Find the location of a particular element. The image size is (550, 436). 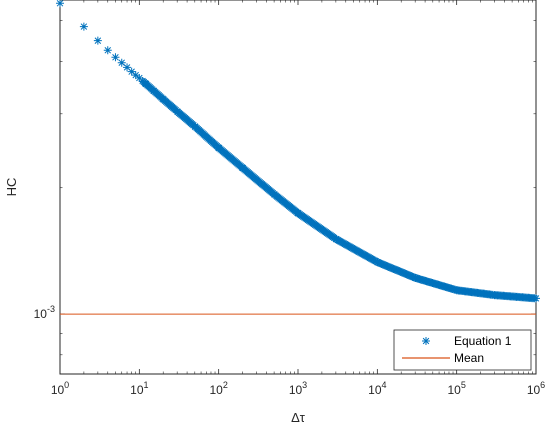

x-tick-label: 10² is located at coordinates (218, 388).